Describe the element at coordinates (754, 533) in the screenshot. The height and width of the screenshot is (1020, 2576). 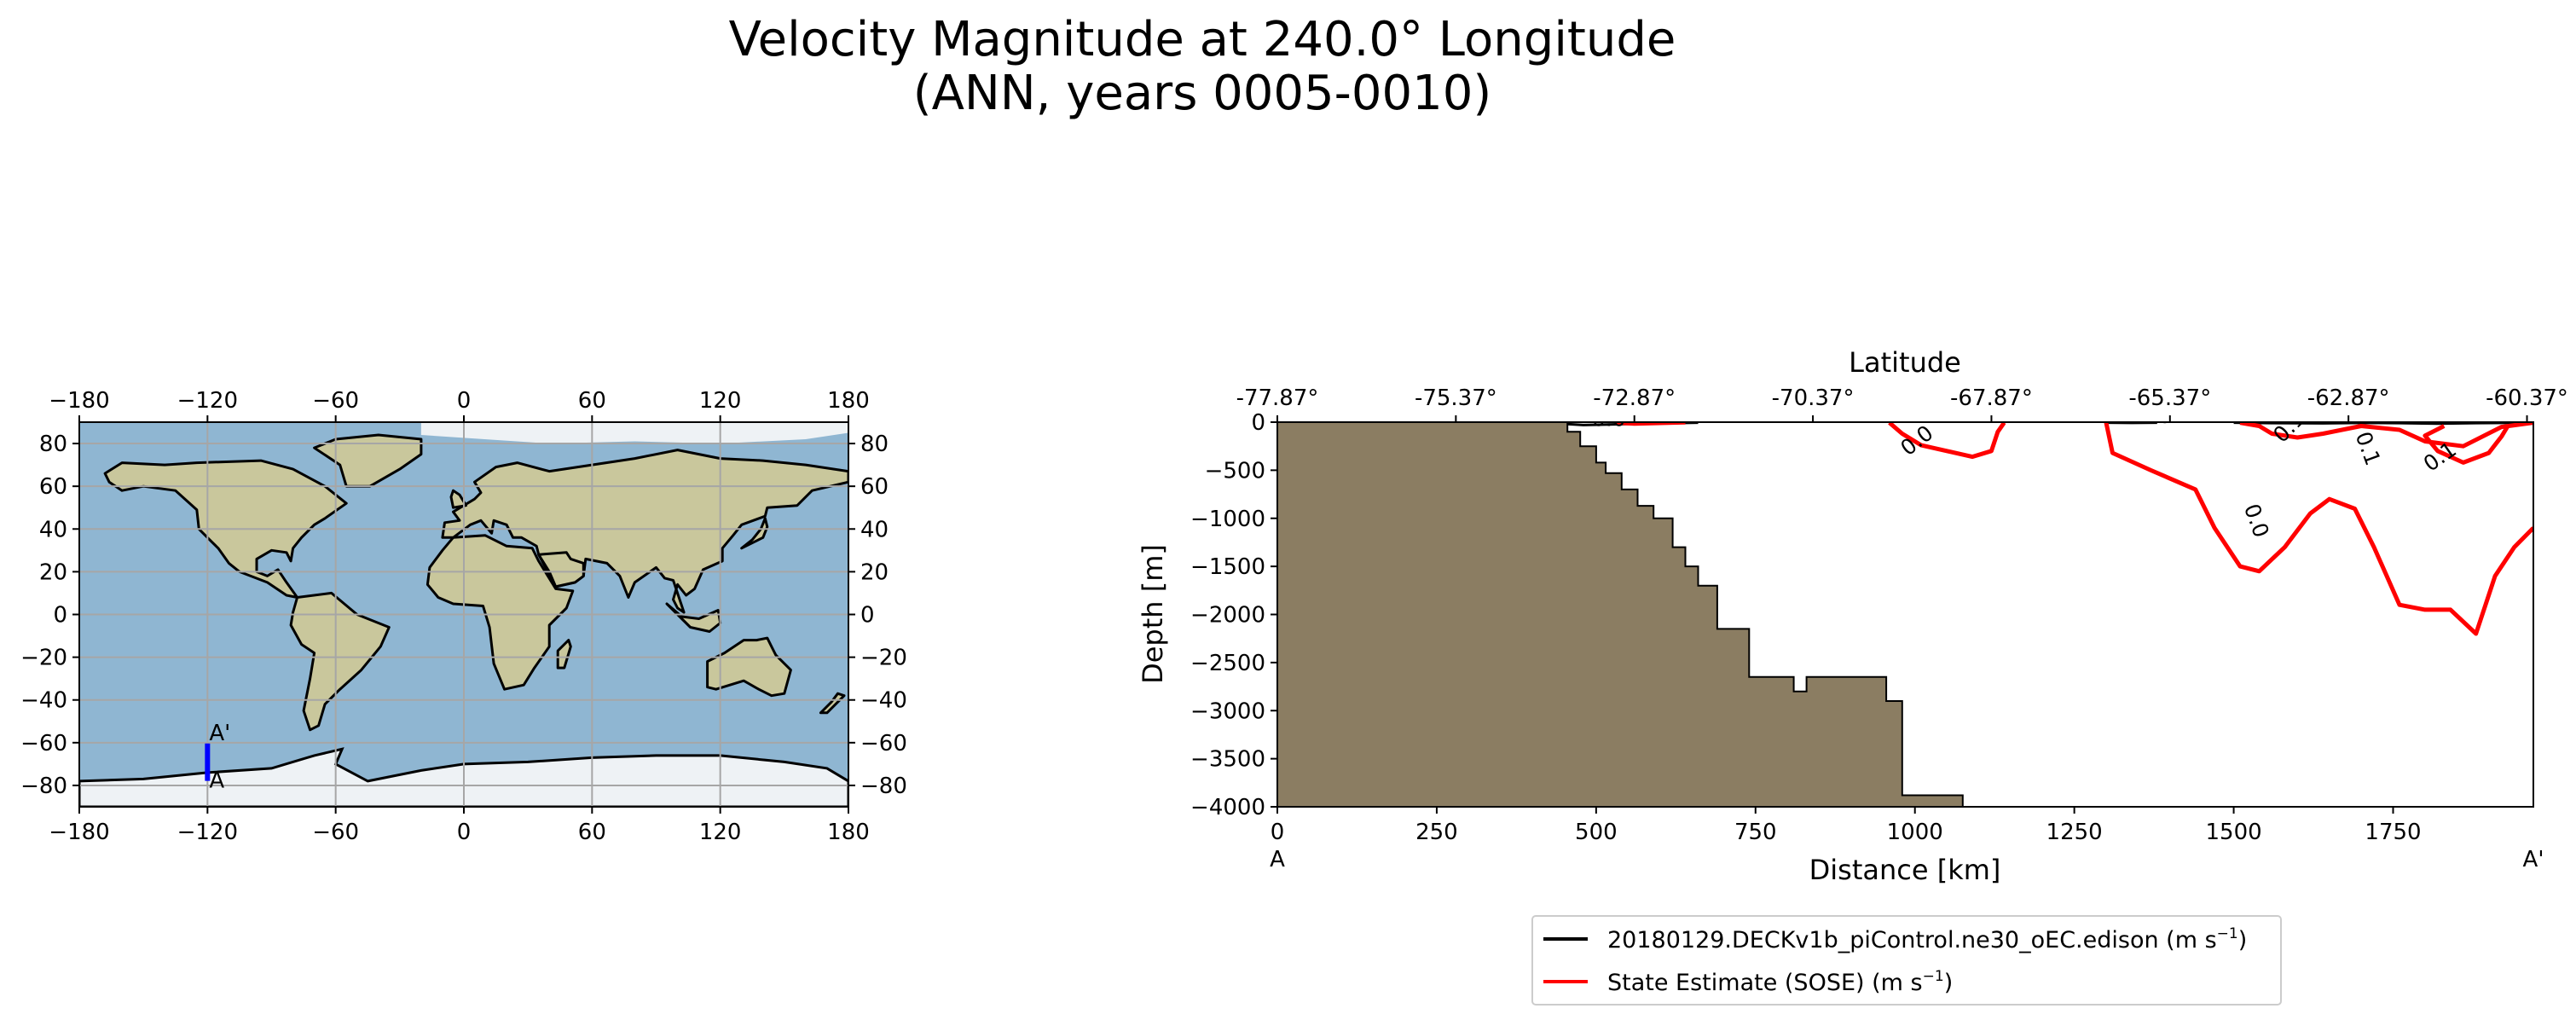
I see `landmass-japan` at that location.